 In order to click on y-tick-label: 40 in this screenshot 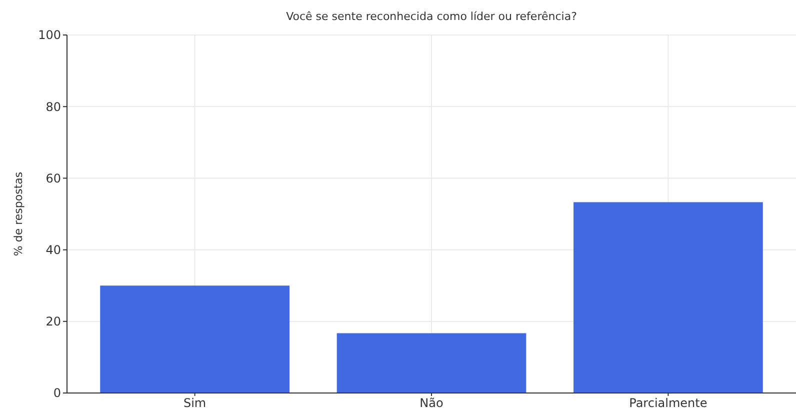, I will do `click(53, 250)`.